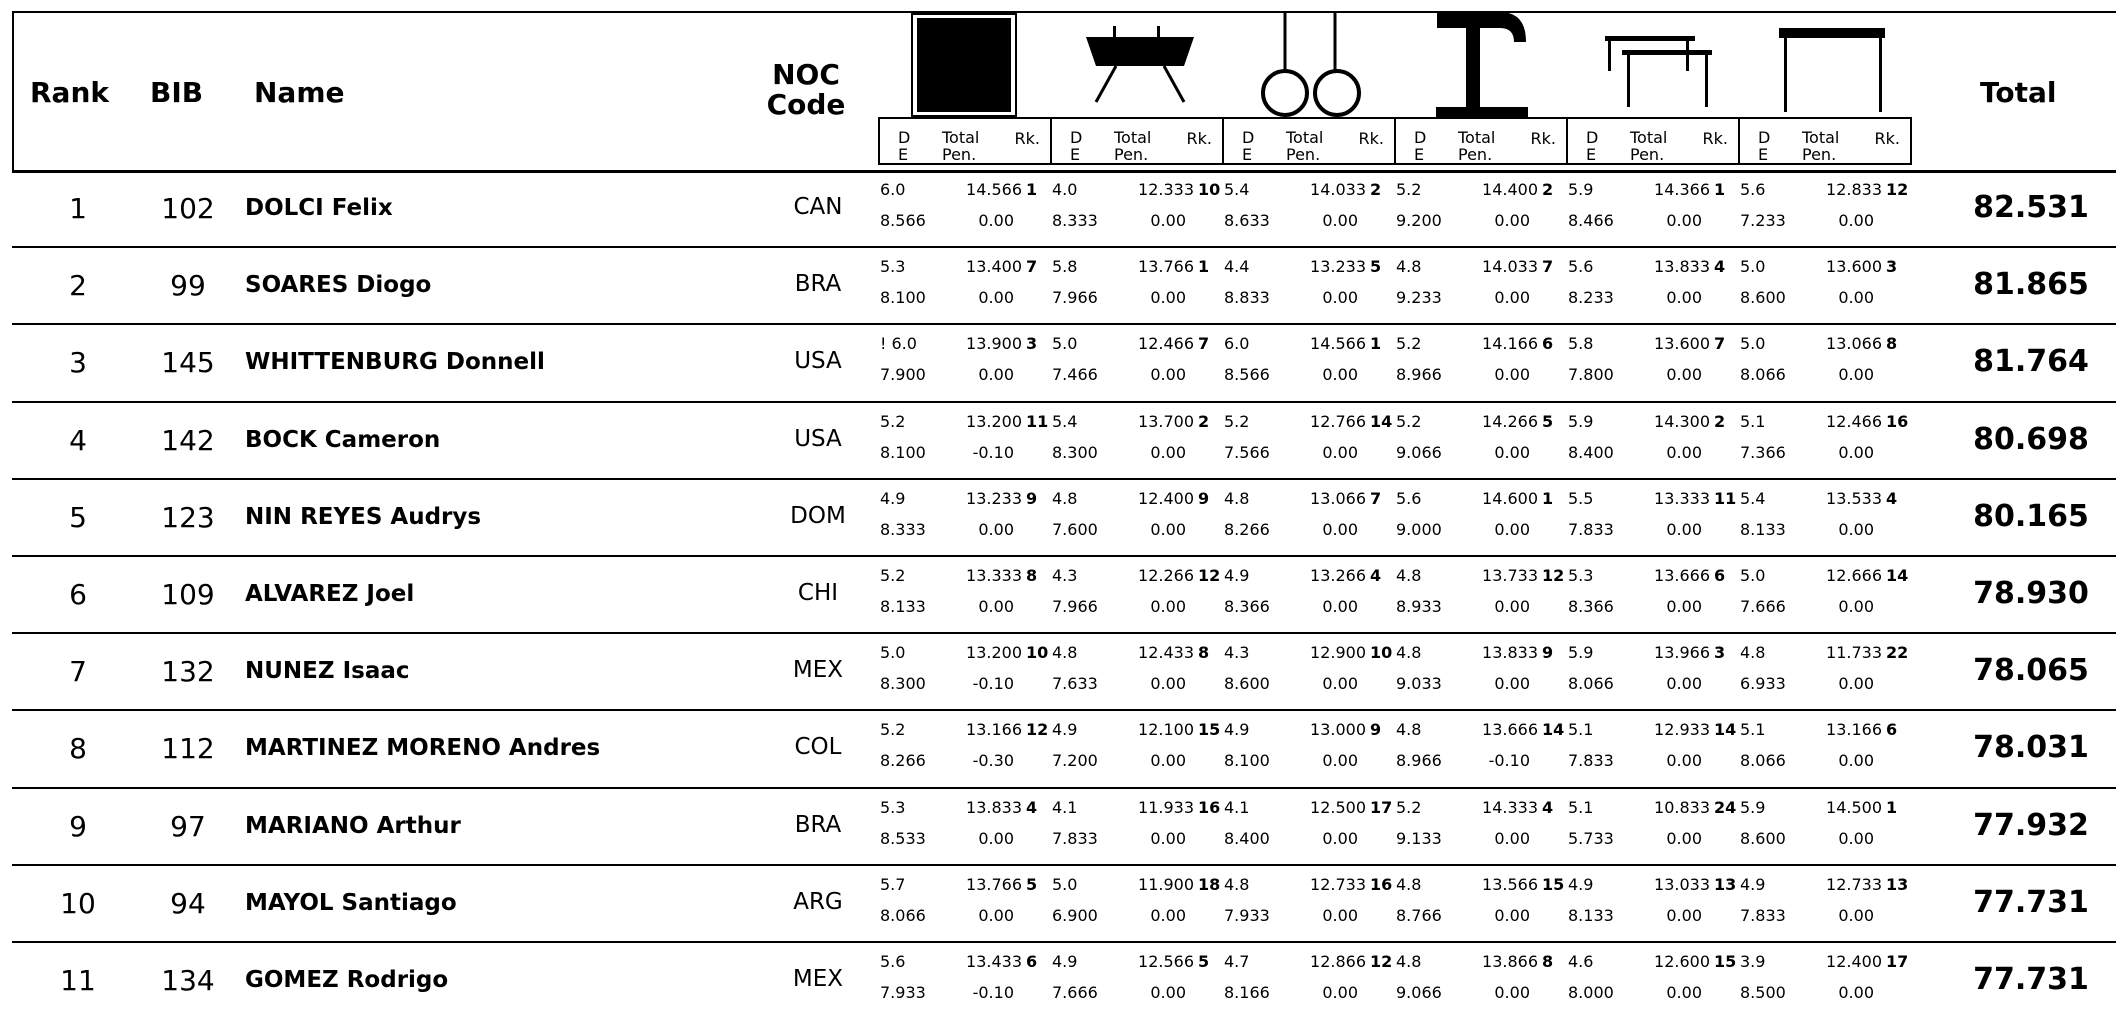  What do you see at coordinates (1166, 421) in the screenshot?
I see `score-total: 13.700` at bounding box center [1166, 421].